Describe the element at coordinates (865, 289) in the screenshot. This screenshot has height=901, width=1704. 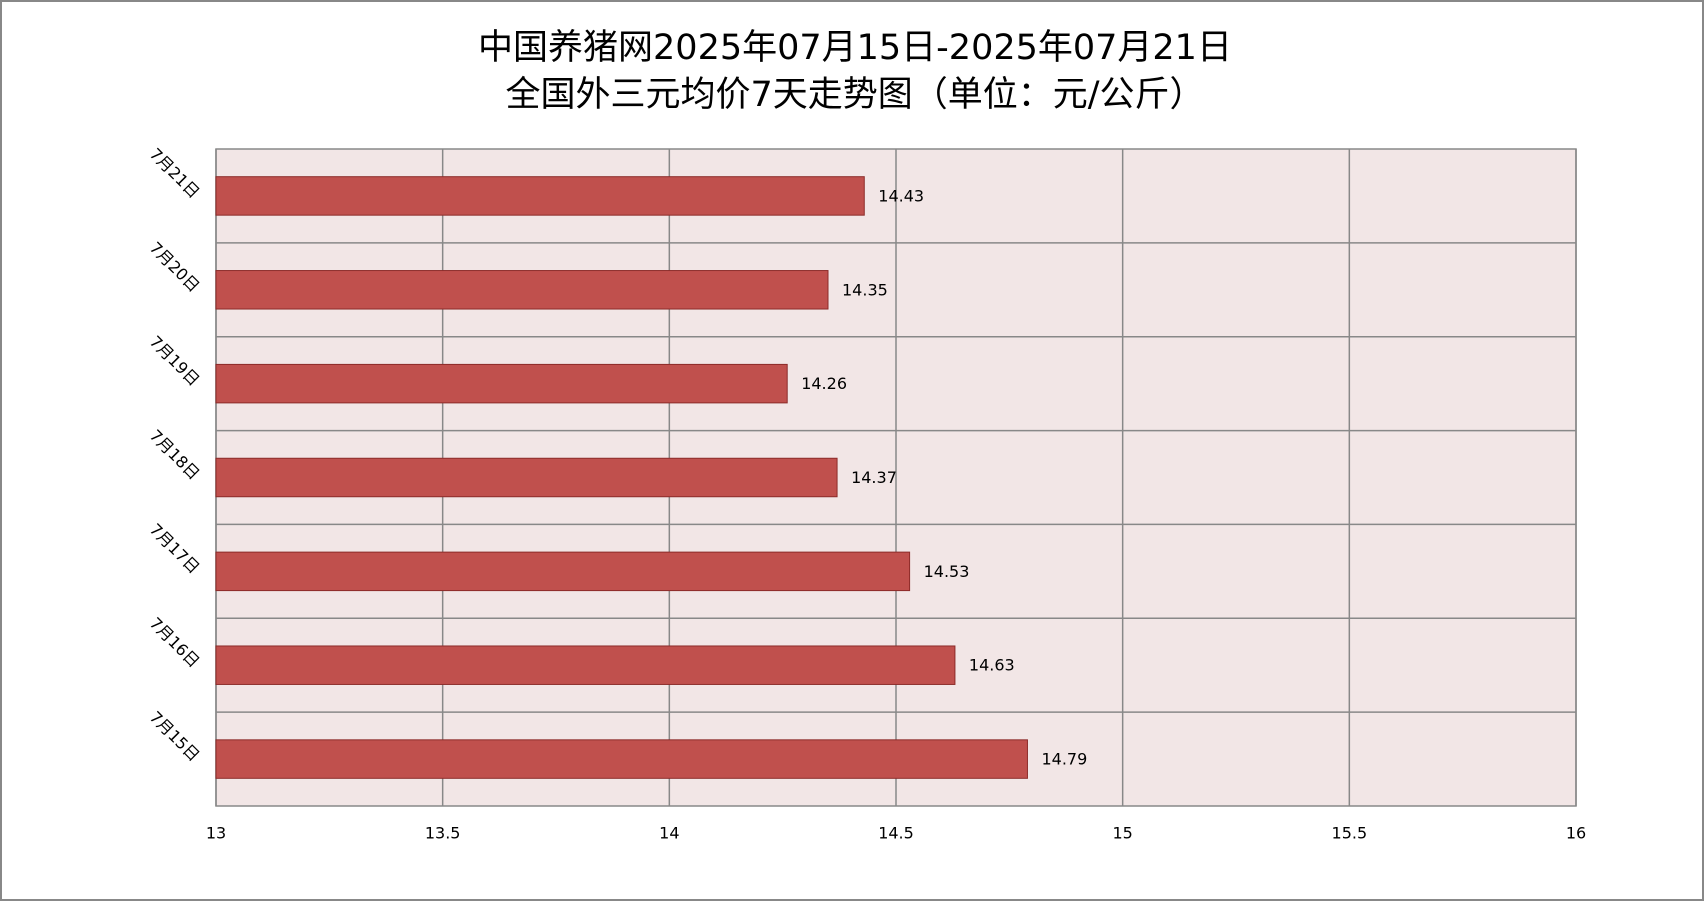
I see `value-label: 14.35` at that location.